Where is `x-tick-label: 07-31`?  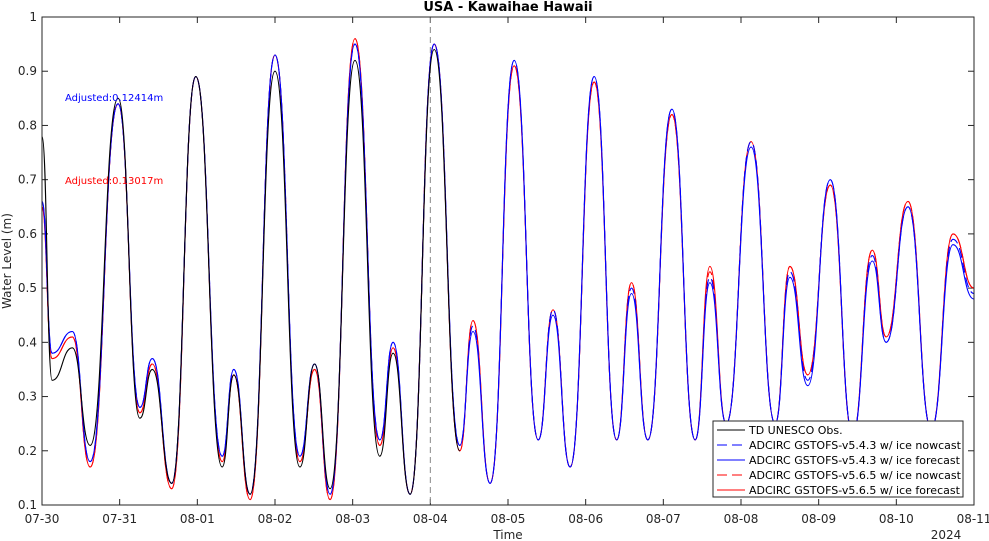
x-tick-label: 07-31 is located at coordinates (119, 519).